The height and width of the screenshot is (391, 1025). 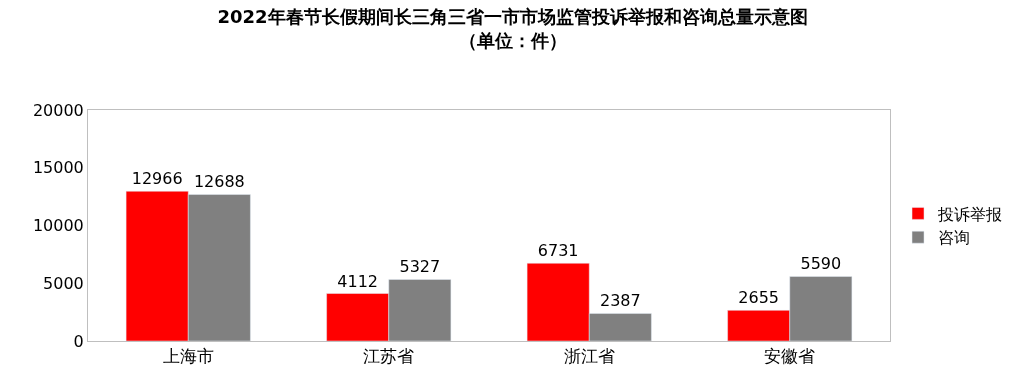 I want to click on x-tick-label: 上海市, so click(x=188, y=356).